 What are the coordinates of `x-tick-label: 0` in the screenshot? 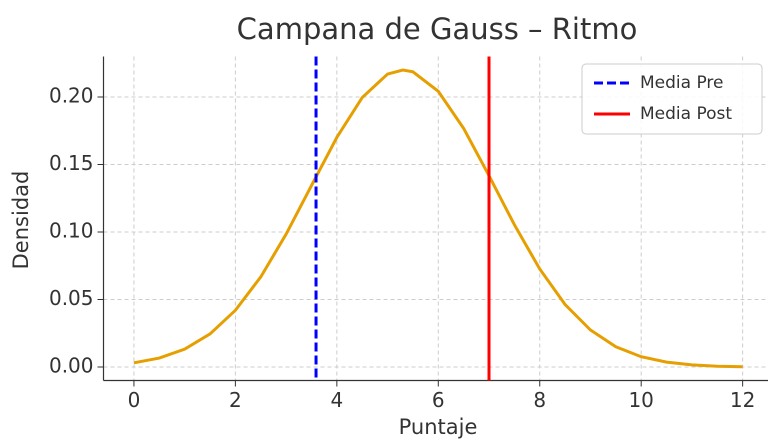 It's located at (134, 400).